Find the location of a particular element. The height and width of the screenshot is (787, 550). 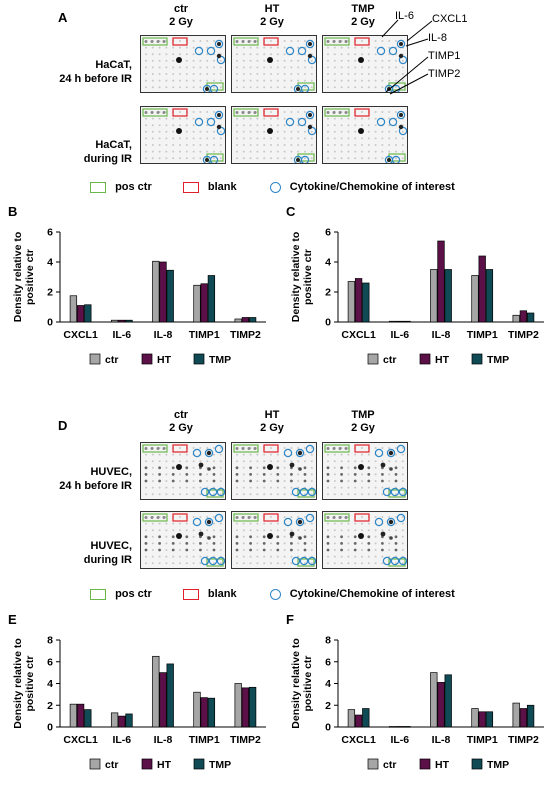

legend-swatch-ctr is located at coordinates (373, 764).